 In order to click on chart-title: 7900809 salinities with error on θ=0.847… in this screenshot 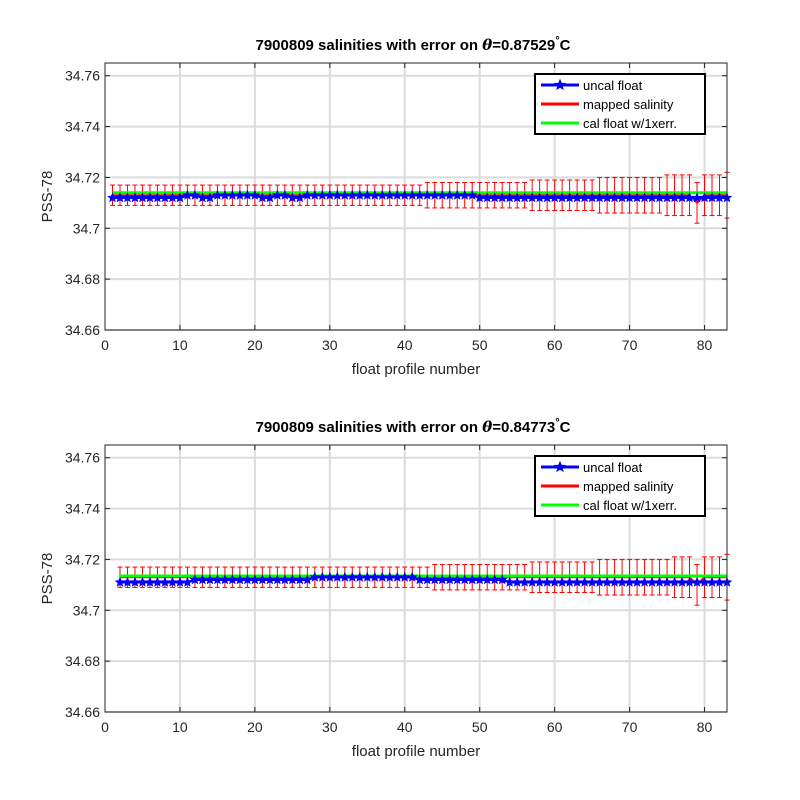, I will do `click(412, 426)`.